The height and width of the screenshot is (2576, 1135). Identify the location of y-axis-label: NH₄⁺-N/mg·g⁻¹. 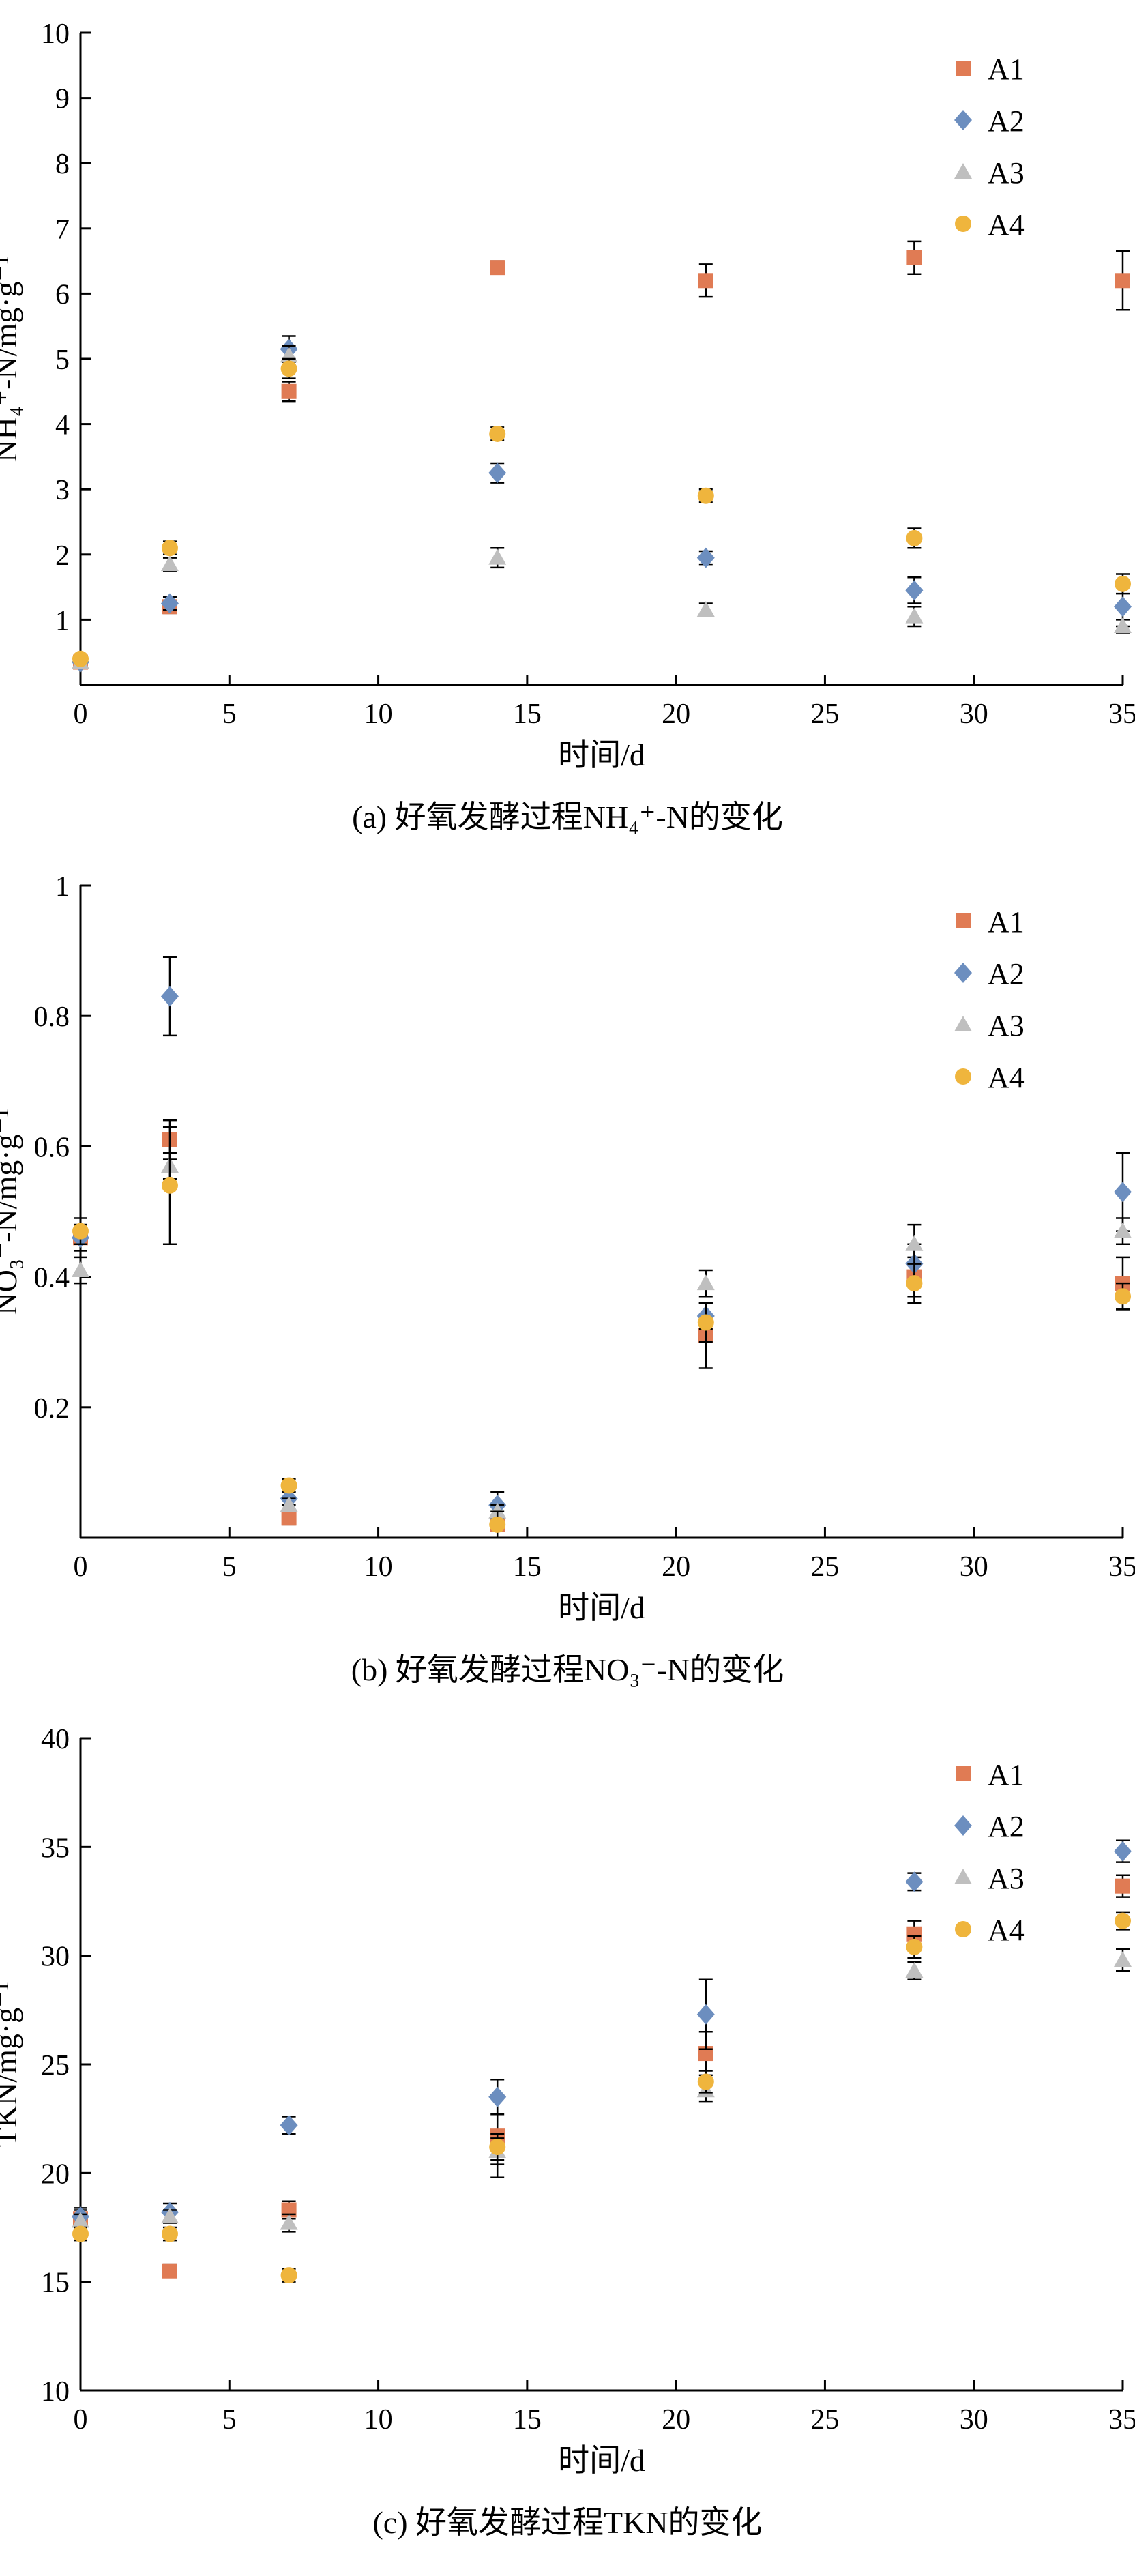
(11, 359).